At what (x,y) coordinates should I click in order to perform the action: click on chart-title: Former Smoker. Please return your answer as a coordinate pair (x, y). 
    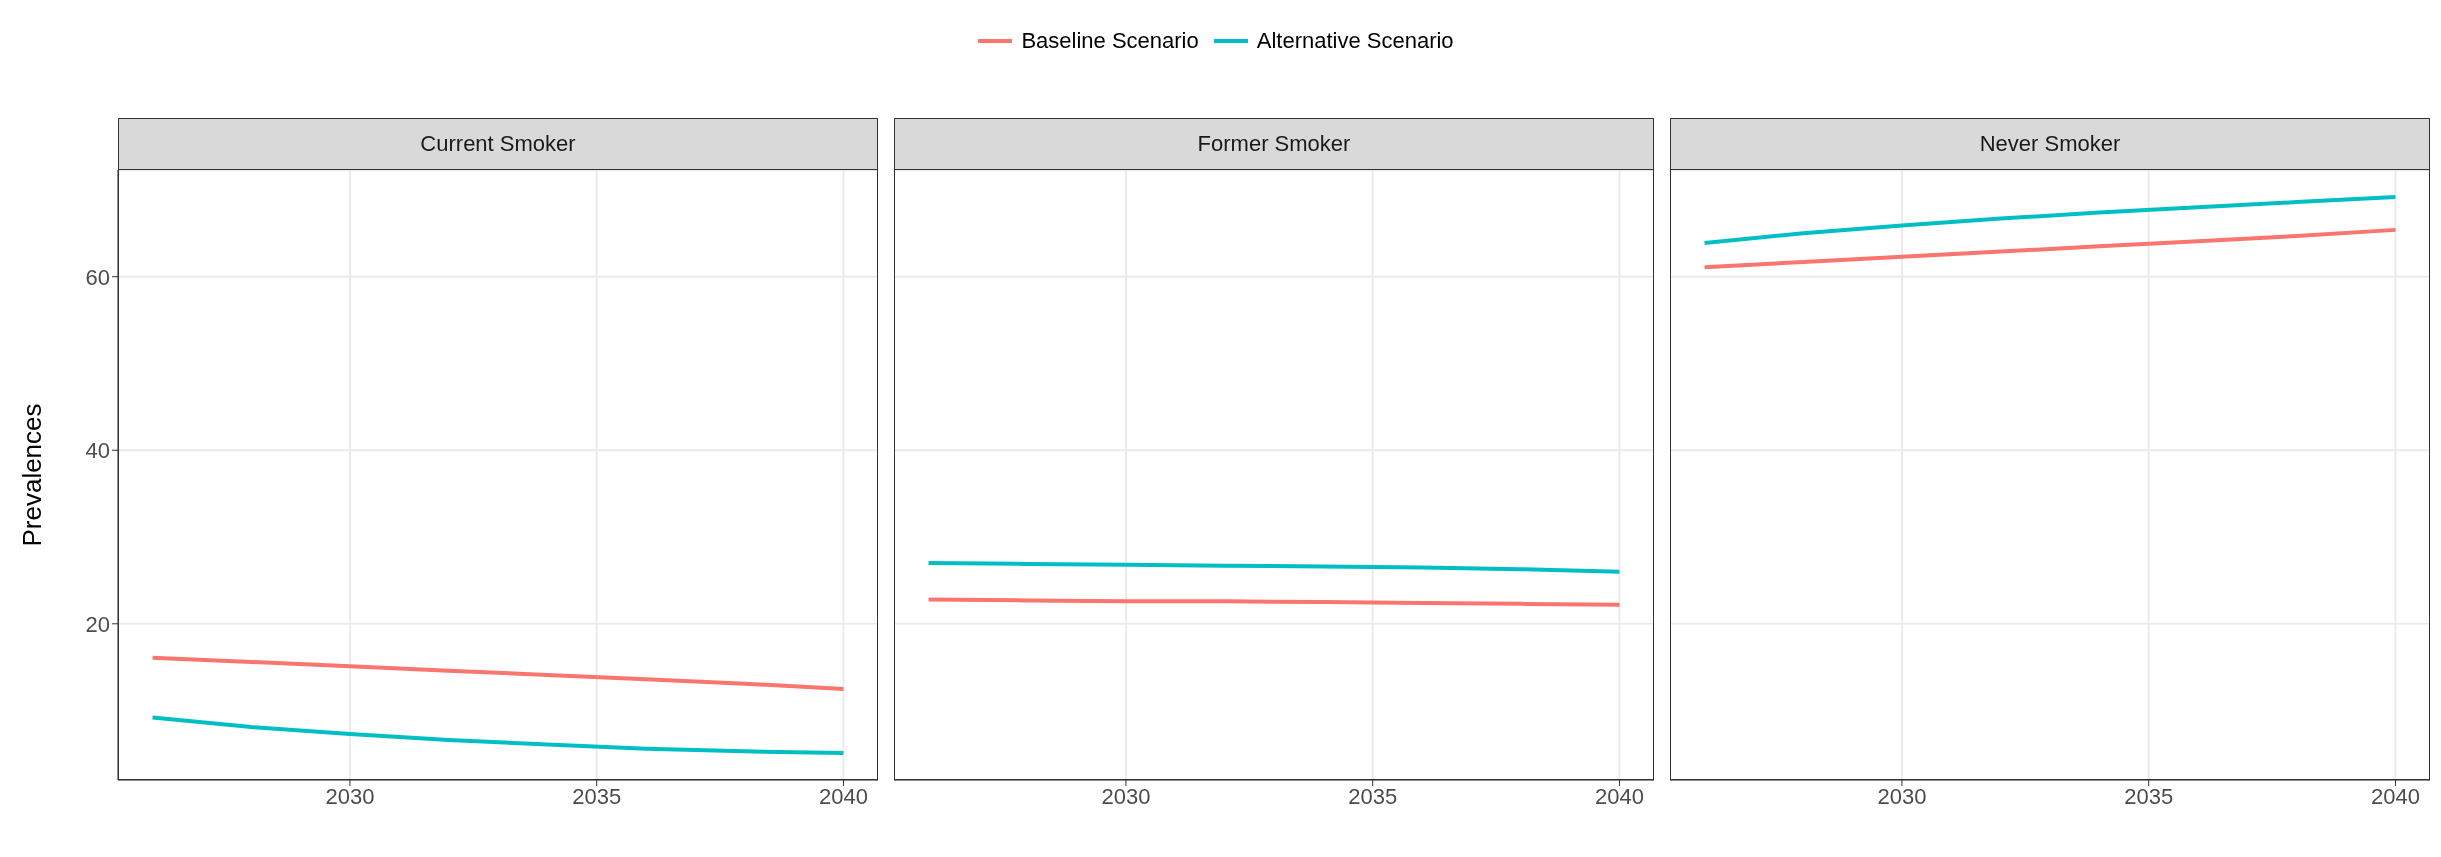
    Looking at the image, I should click on (1274, 144).